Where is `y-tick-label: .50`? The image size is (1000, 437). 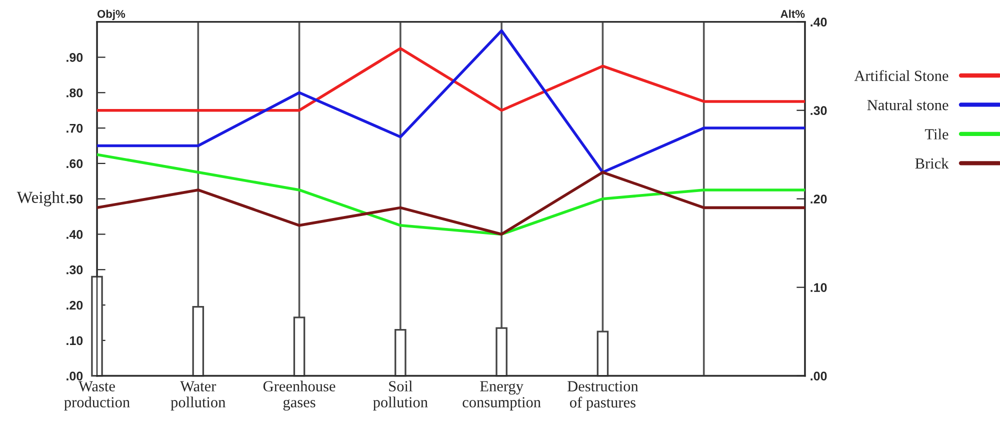
y-tick-label: .50 is located at coordinates (74, 199).